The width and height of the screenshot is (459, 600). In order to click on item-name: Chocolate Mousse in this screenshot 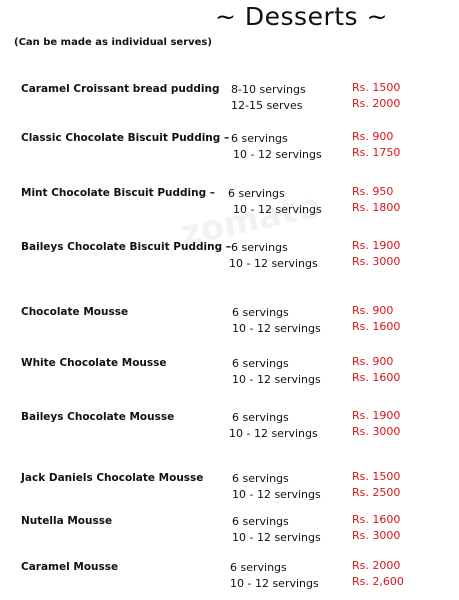, I will do `click(75, 312)`.